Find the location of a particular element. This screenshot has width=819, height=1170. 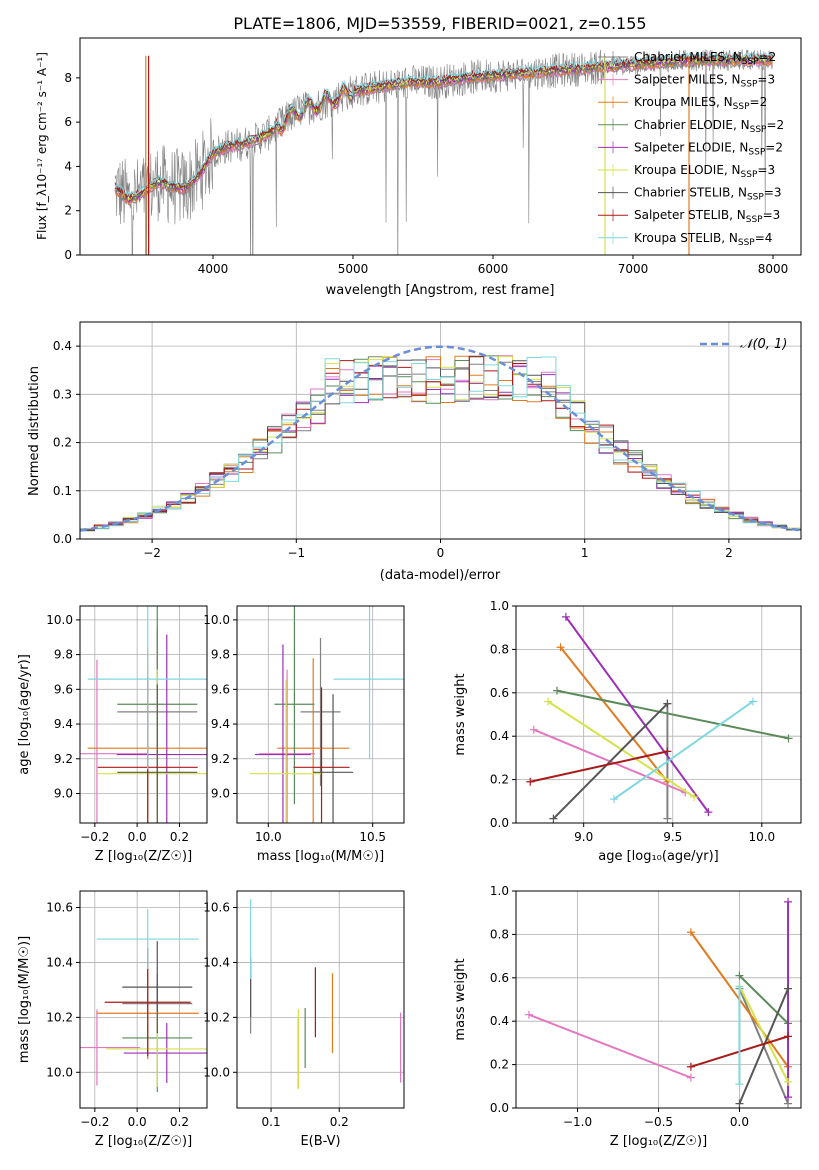

spectrum-legend-label: Salpeter ELODIE, NSSP=2 is located at coordinates (708, 148).